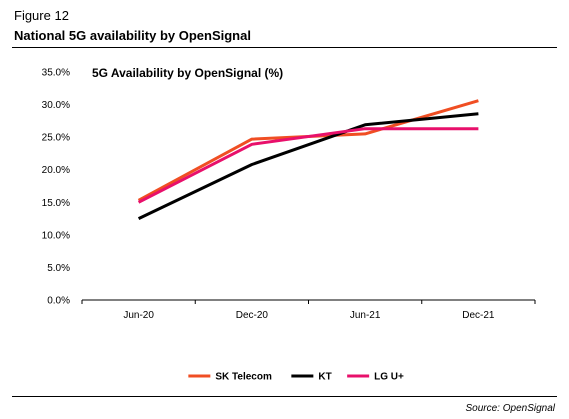 The image size is (569, 419). What do you see at coordinates (252, 315) in the screenshot?
I see `x-tick-label: Dec-20` at bounding box center [252, 315].